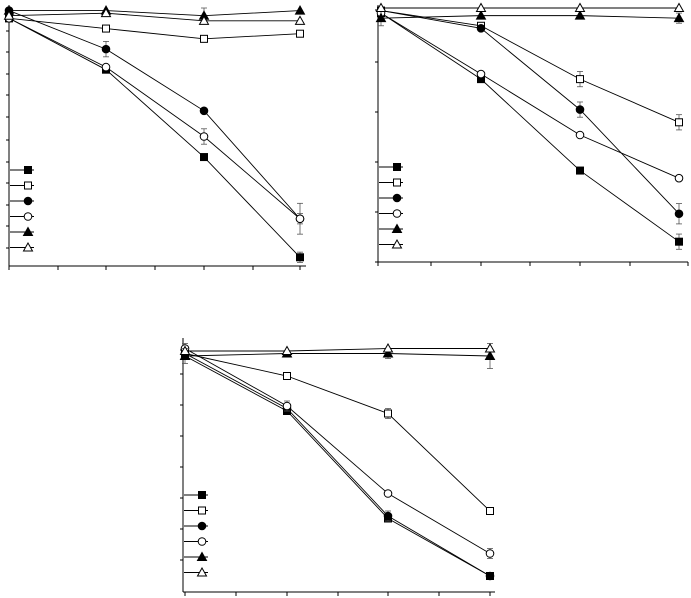 The height and width of the screenshot is (598, 691). I want to click on series-filled-triangle, so click(337, 356).